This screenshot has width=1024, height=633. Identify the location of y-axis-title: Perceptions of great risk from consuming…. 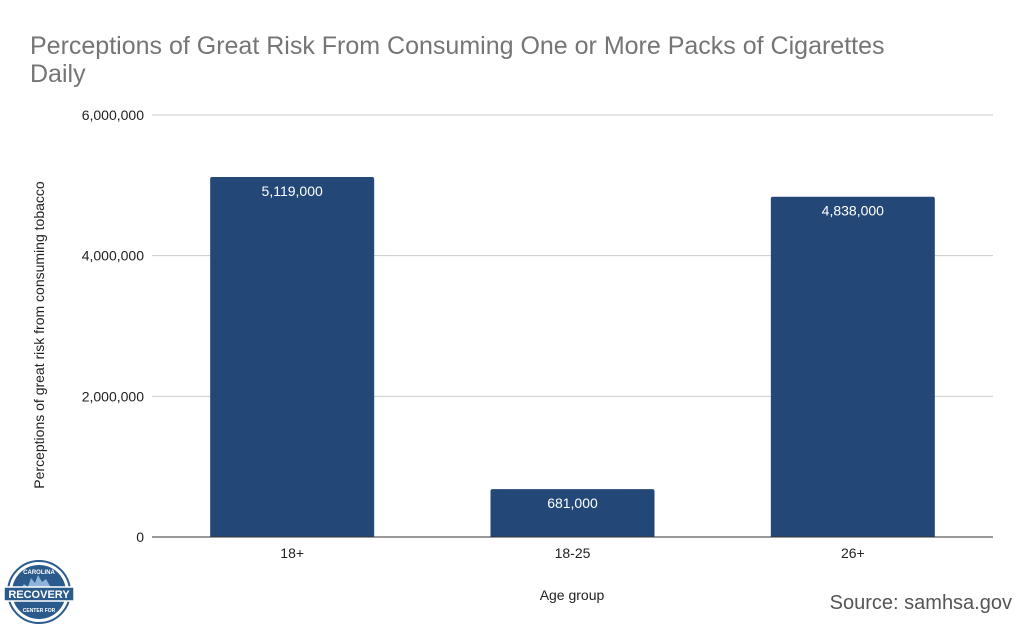
(39, 335).